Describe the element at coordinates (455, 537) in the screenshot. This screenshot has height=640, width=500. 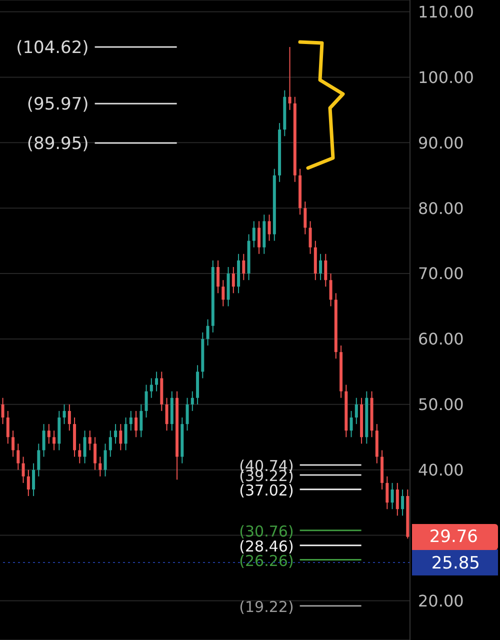
I see `text: 29.76` at that location.